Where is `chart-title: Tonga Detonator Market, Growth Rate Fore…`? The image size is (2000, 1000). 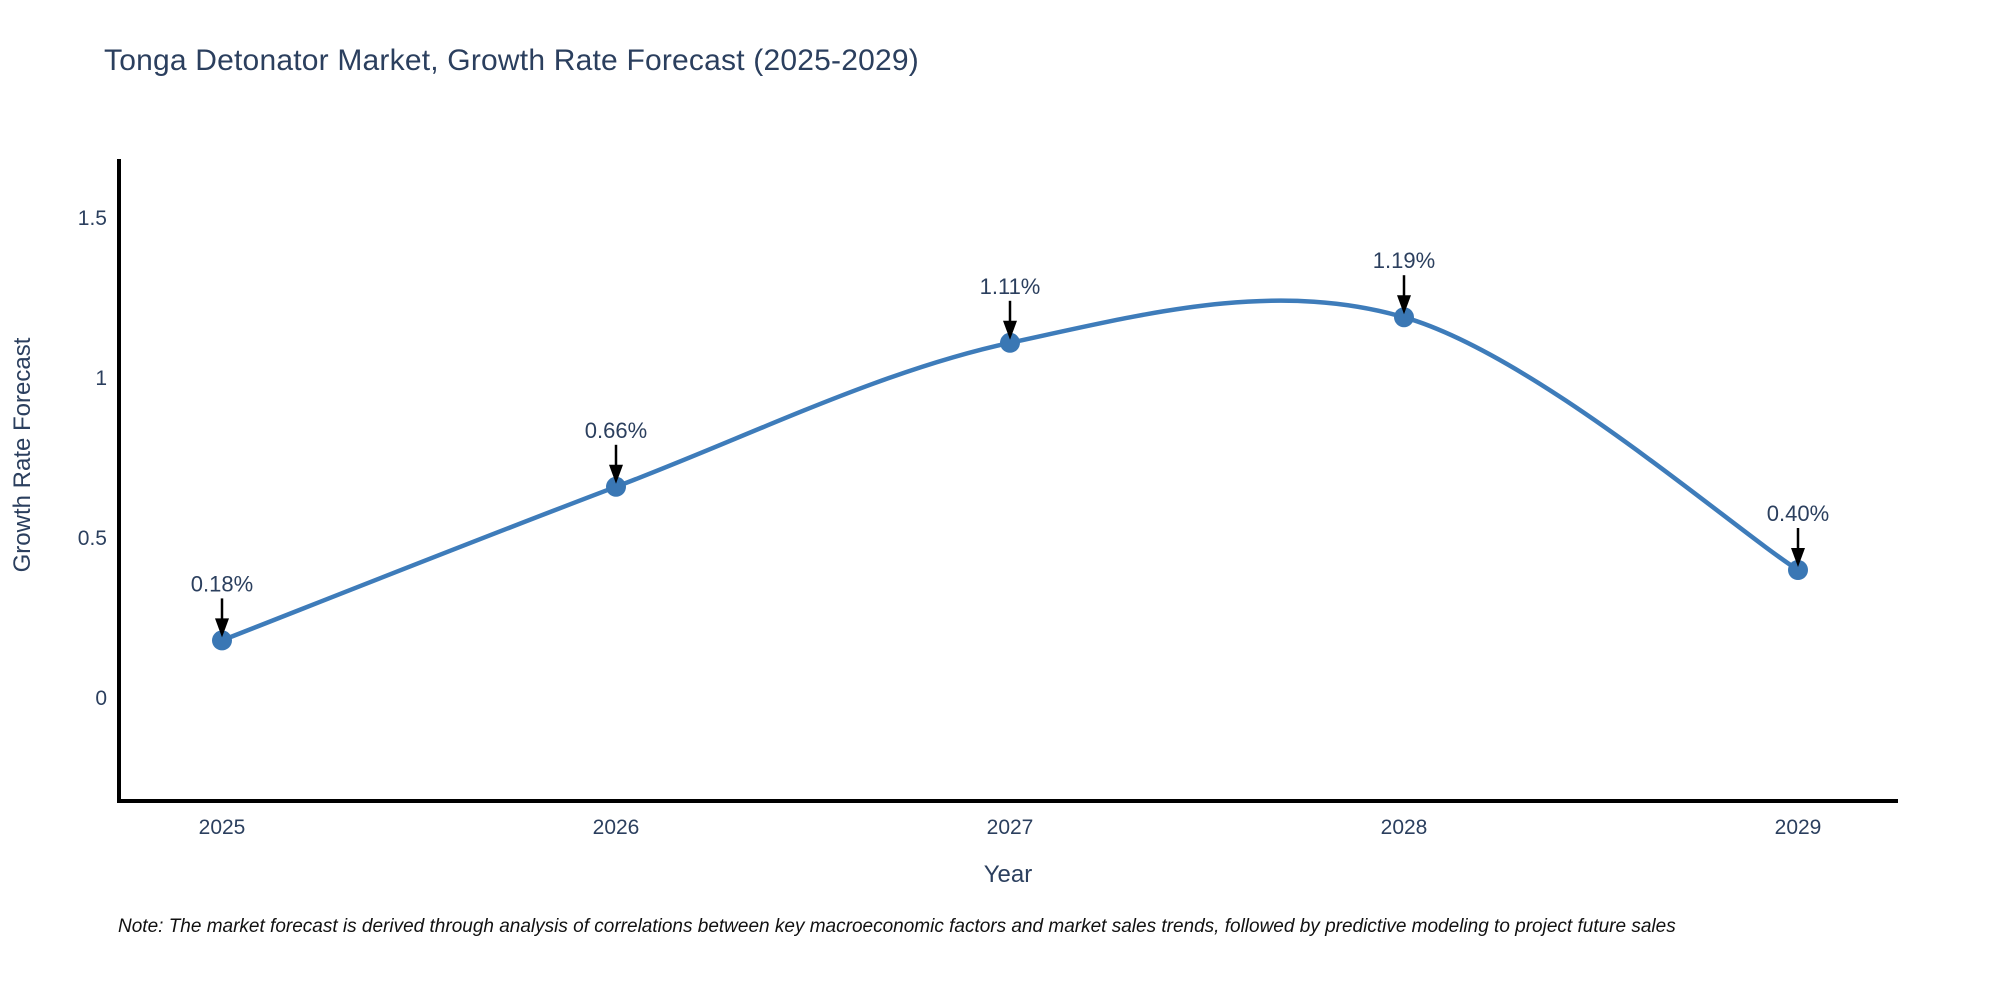 chart-title: Tonga Detonator Market, Growth Rate Fore… is located at coordinates (511, 60).